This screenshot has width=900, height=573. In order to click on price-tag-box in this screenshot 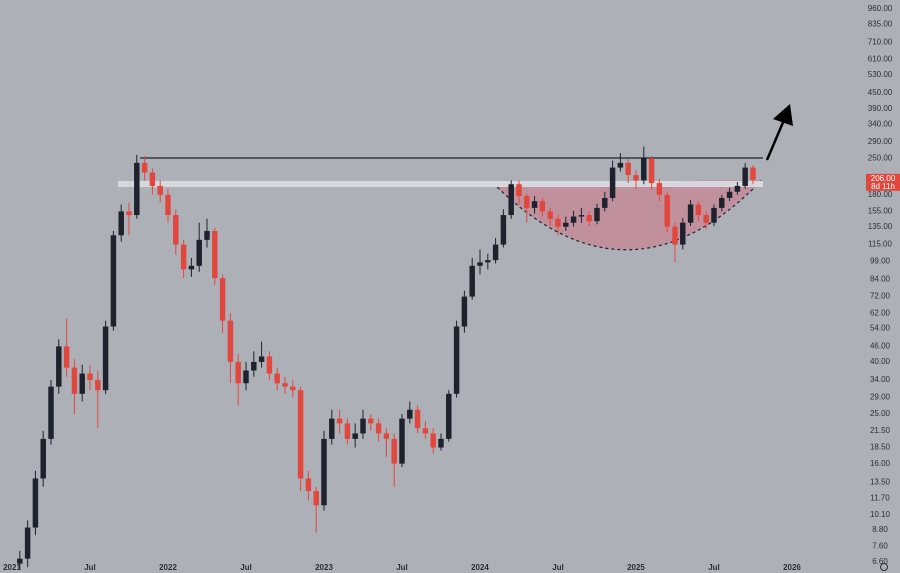, I will do `click(883, 182)`.